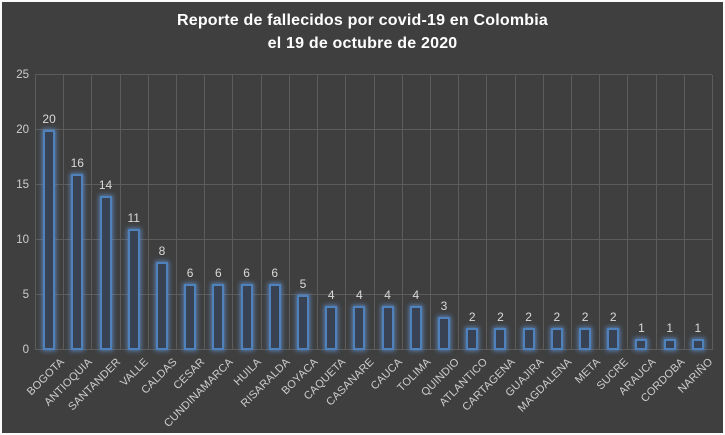 The width and height of the screenshot is (725, 435). I want to click on bar-value-label: 11, so click(133, 218).